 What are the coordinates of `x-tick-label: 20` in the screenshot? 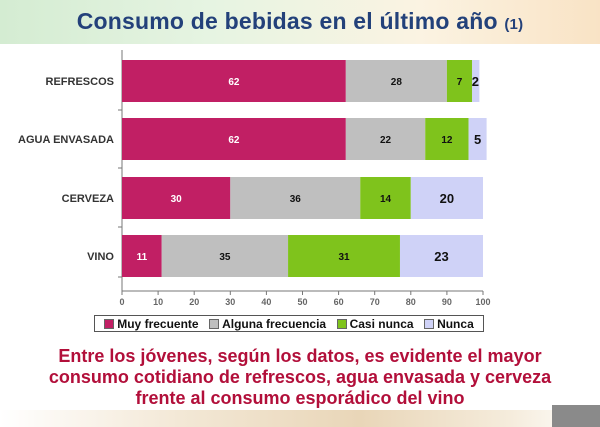 It's located at (194, 301).